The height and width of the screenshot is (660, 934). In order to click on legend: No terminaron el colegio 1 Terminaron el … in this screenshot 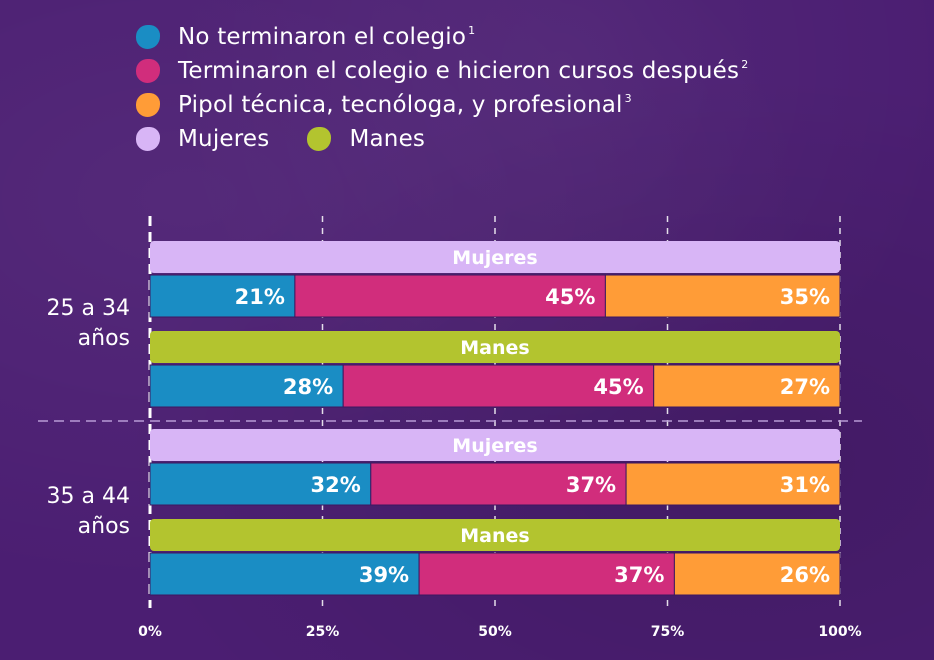, I will do `click(442, 88)`.